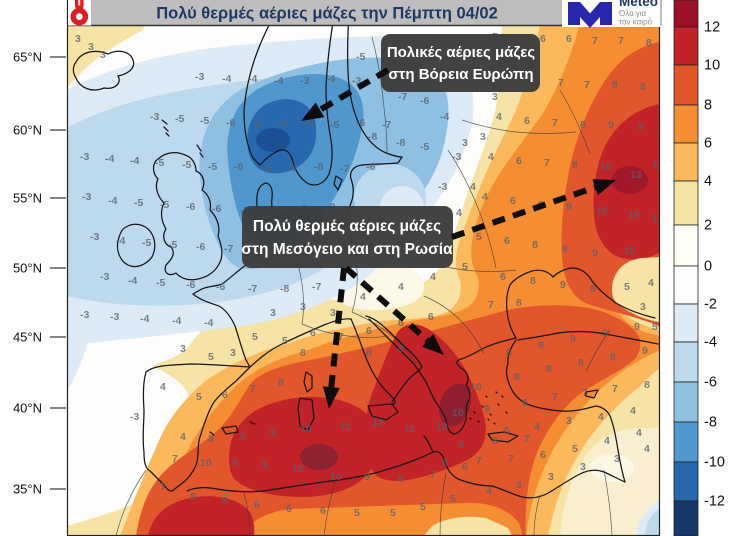 Image resolution: width=750 pixels, height=536 pixels. I want to click on svg-text: Πολικές αέριες μάζες, so click(461, 52).